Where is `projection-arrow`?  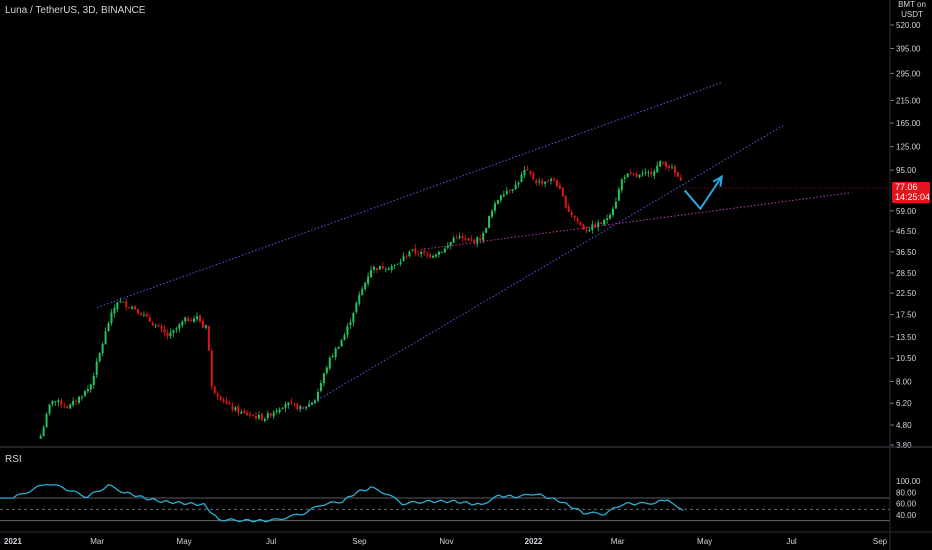 projection-arrow is located at coordinates (703, 193).